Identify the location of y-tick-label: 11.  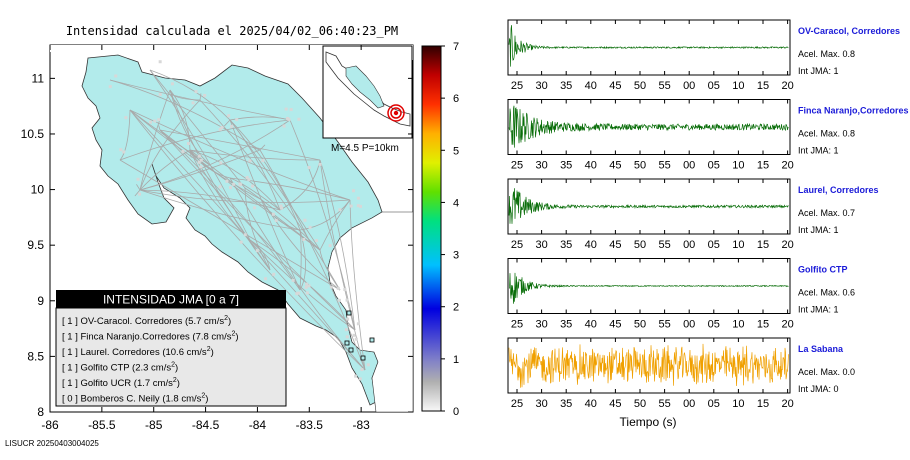
(38, 78).